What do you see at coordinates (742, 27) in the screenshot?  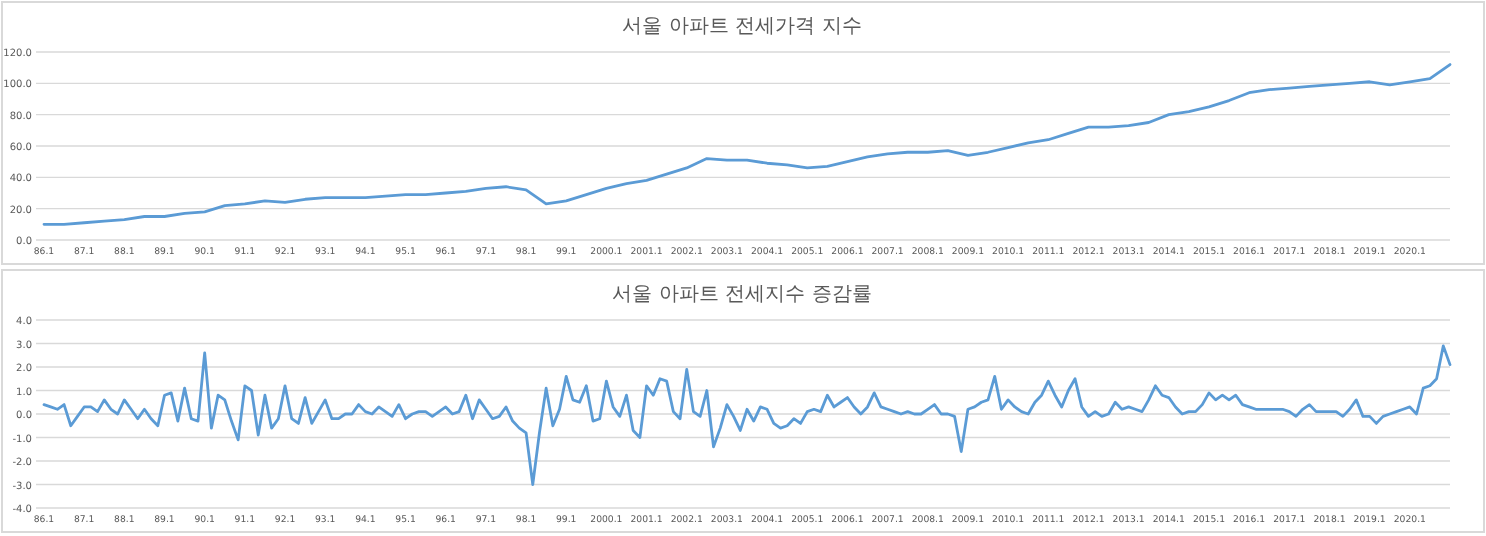 I see `chart-title: 서울 아파트 전세가격 지수` at bounding box center [742, 27].